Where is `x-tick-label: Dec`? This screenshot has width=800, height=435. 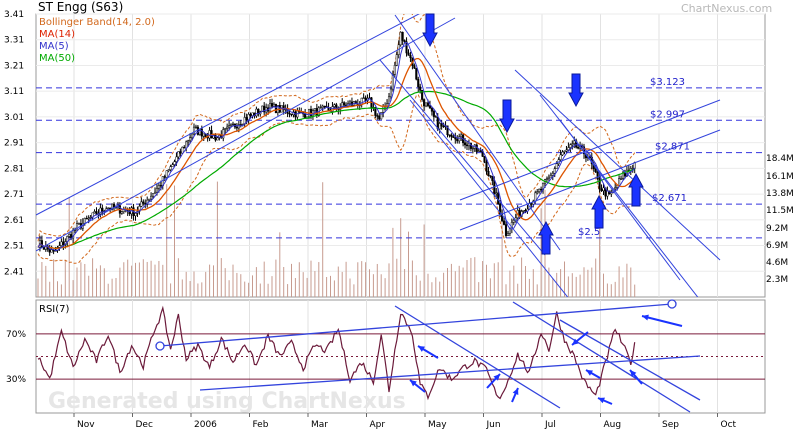
x-tick-label: Dec is located at coordinates (144, 425).